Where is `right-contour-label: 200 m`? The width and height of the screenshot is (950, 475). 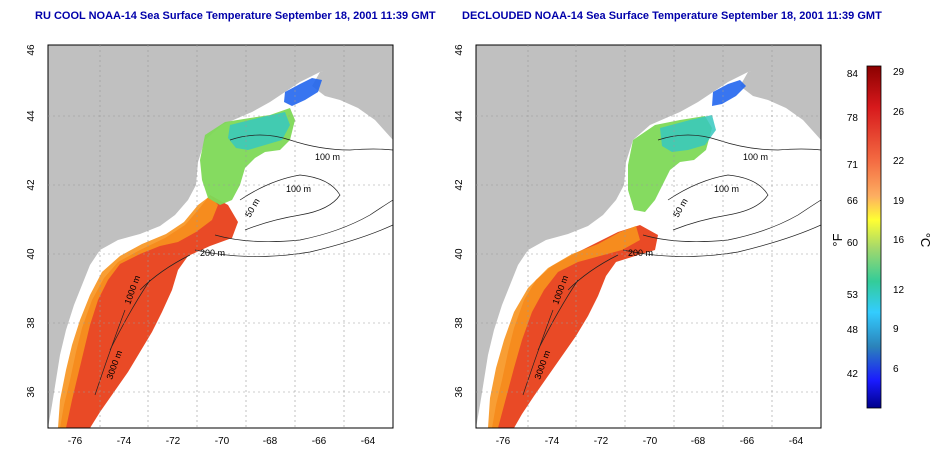 right-contour-label: 200 m is located at coordinates (640, 253).